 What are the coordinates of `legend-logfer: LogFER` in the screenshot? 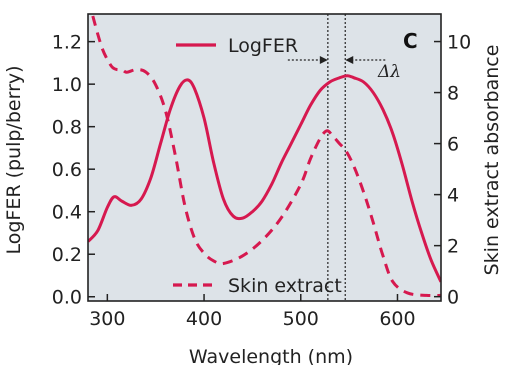 It's located at (237, 46).